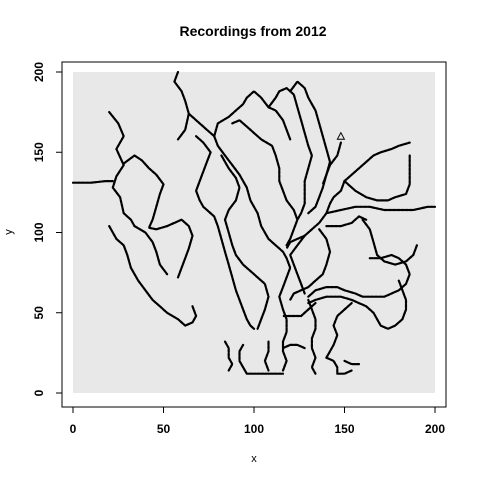 The image size is (480, 480). What do you see at coordinates (73, 429) in the screenshot?
I see `x-tick-label: 0` at bounding box center [73, 429].